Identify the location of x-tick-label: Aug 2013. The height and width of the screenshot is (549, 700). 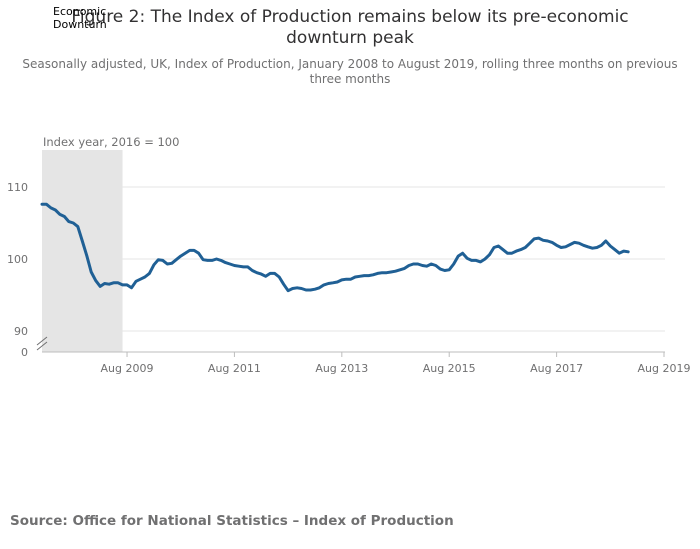
(341, 368).